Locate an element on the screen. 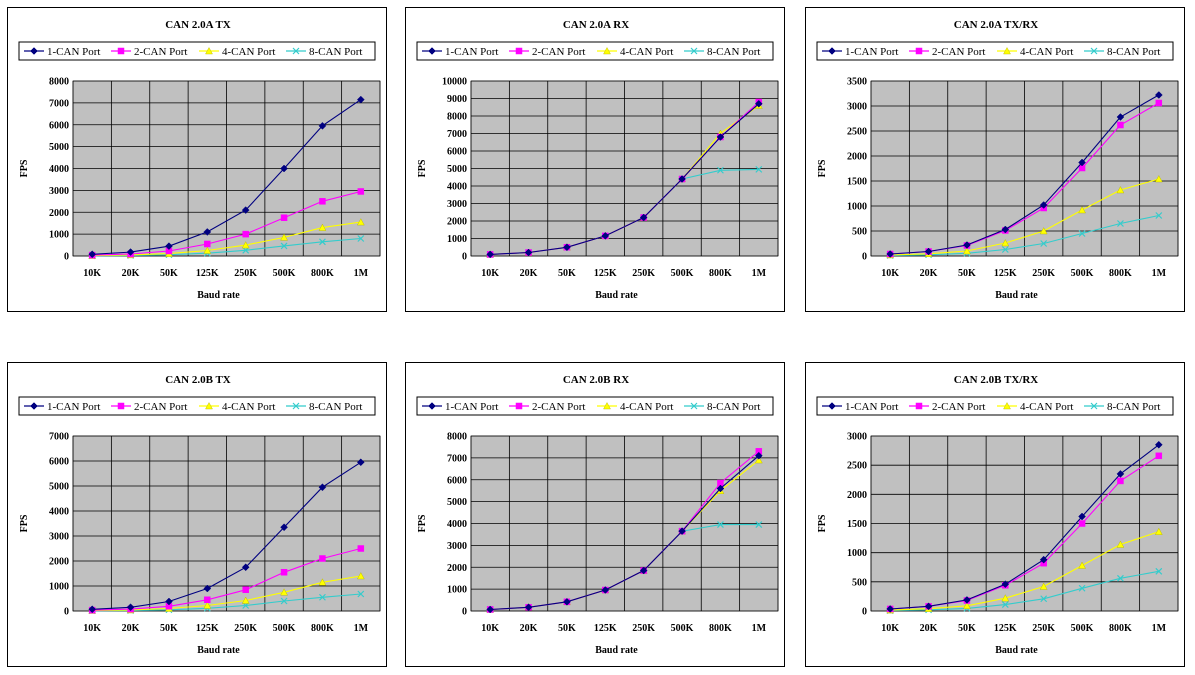 The height and width of the screenshot is (675, 1195). y-tick-label: 0 is located at coordinates (464, 612).